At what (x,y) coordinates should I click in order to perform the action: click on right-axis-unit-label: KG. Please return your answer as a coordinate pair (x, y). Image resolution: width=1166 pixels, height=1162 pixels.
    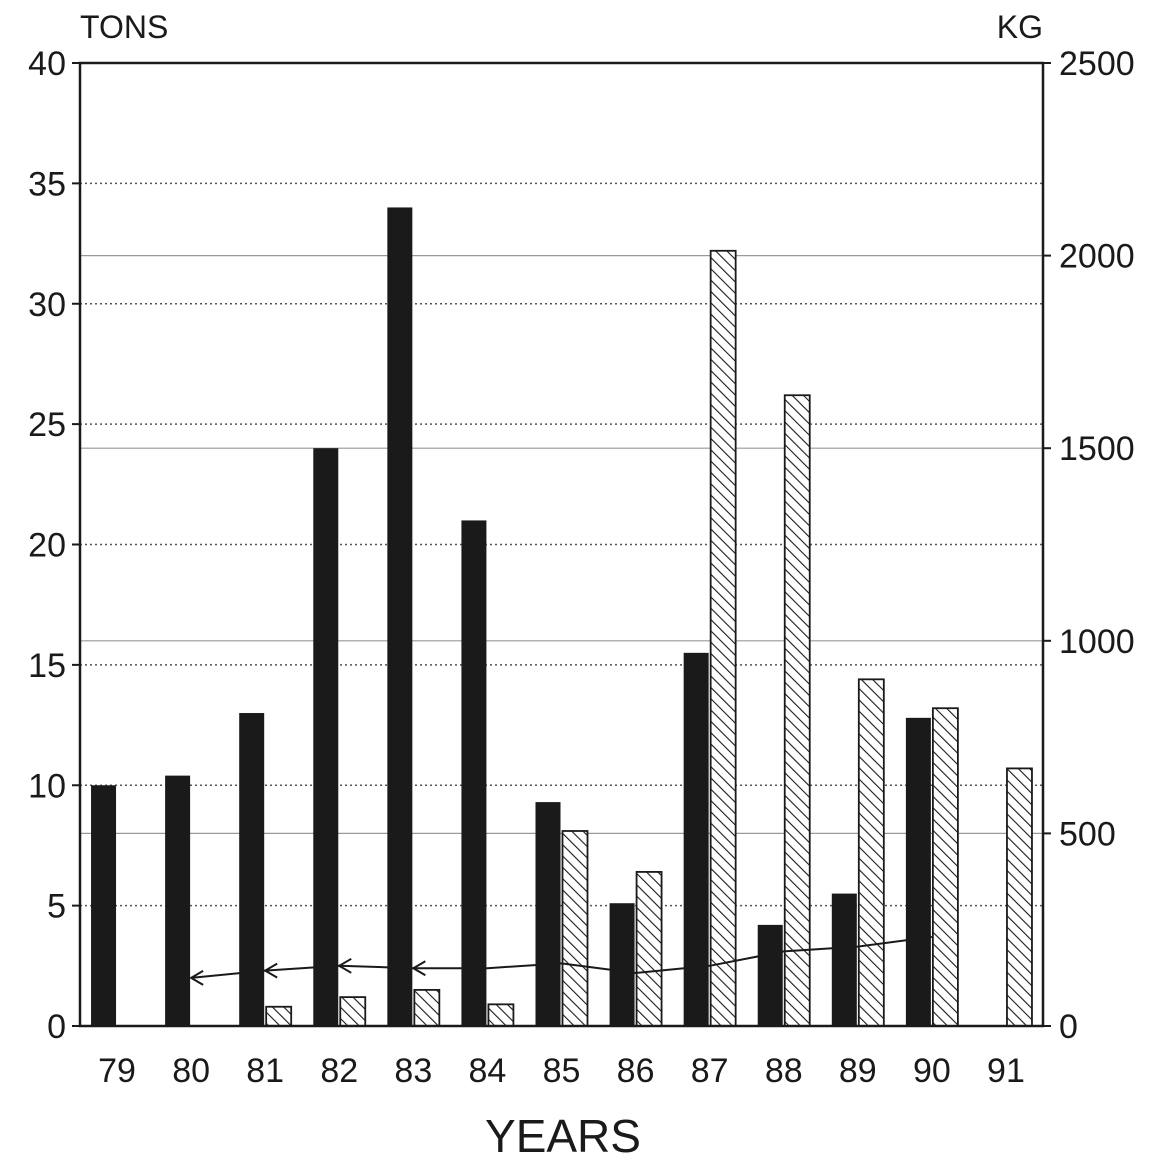
    Looking at the image, I should click on (1020, 27).